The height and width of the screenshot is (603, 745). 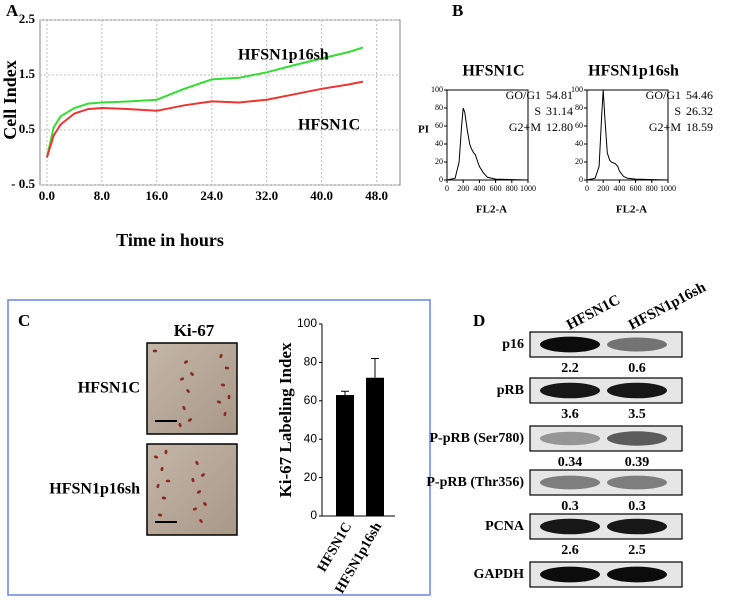 I want to click on lane-label: HFSN1C, so click(x=593, y=313).